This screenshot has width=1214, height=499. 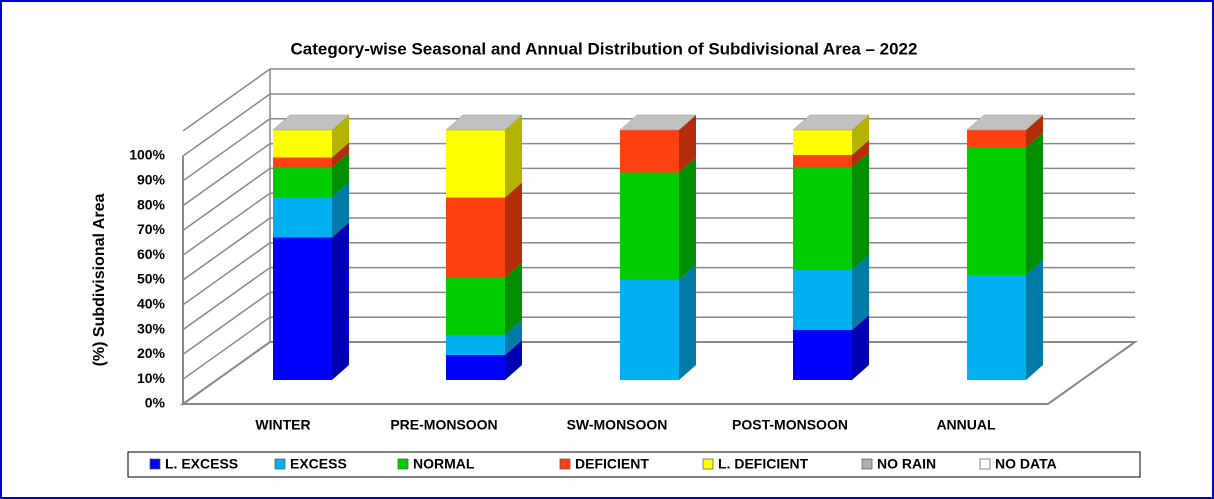 I want to click on x-tick-label: SW-MONSOON, so click(x=617, y=425).